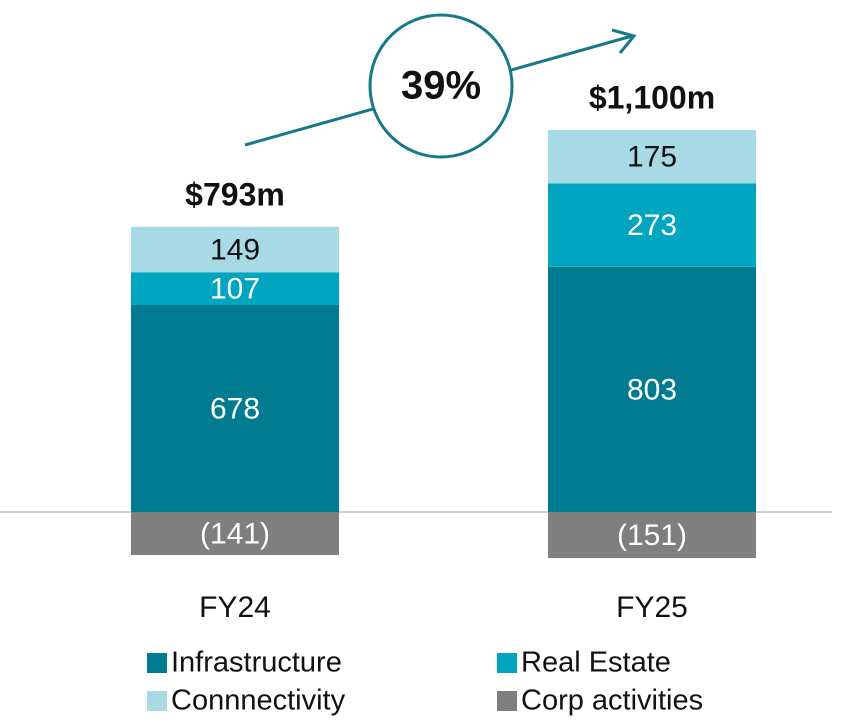 The height and width of the screenshot is (724, 864). I want to click on value-label: (151), so click(652, 535).